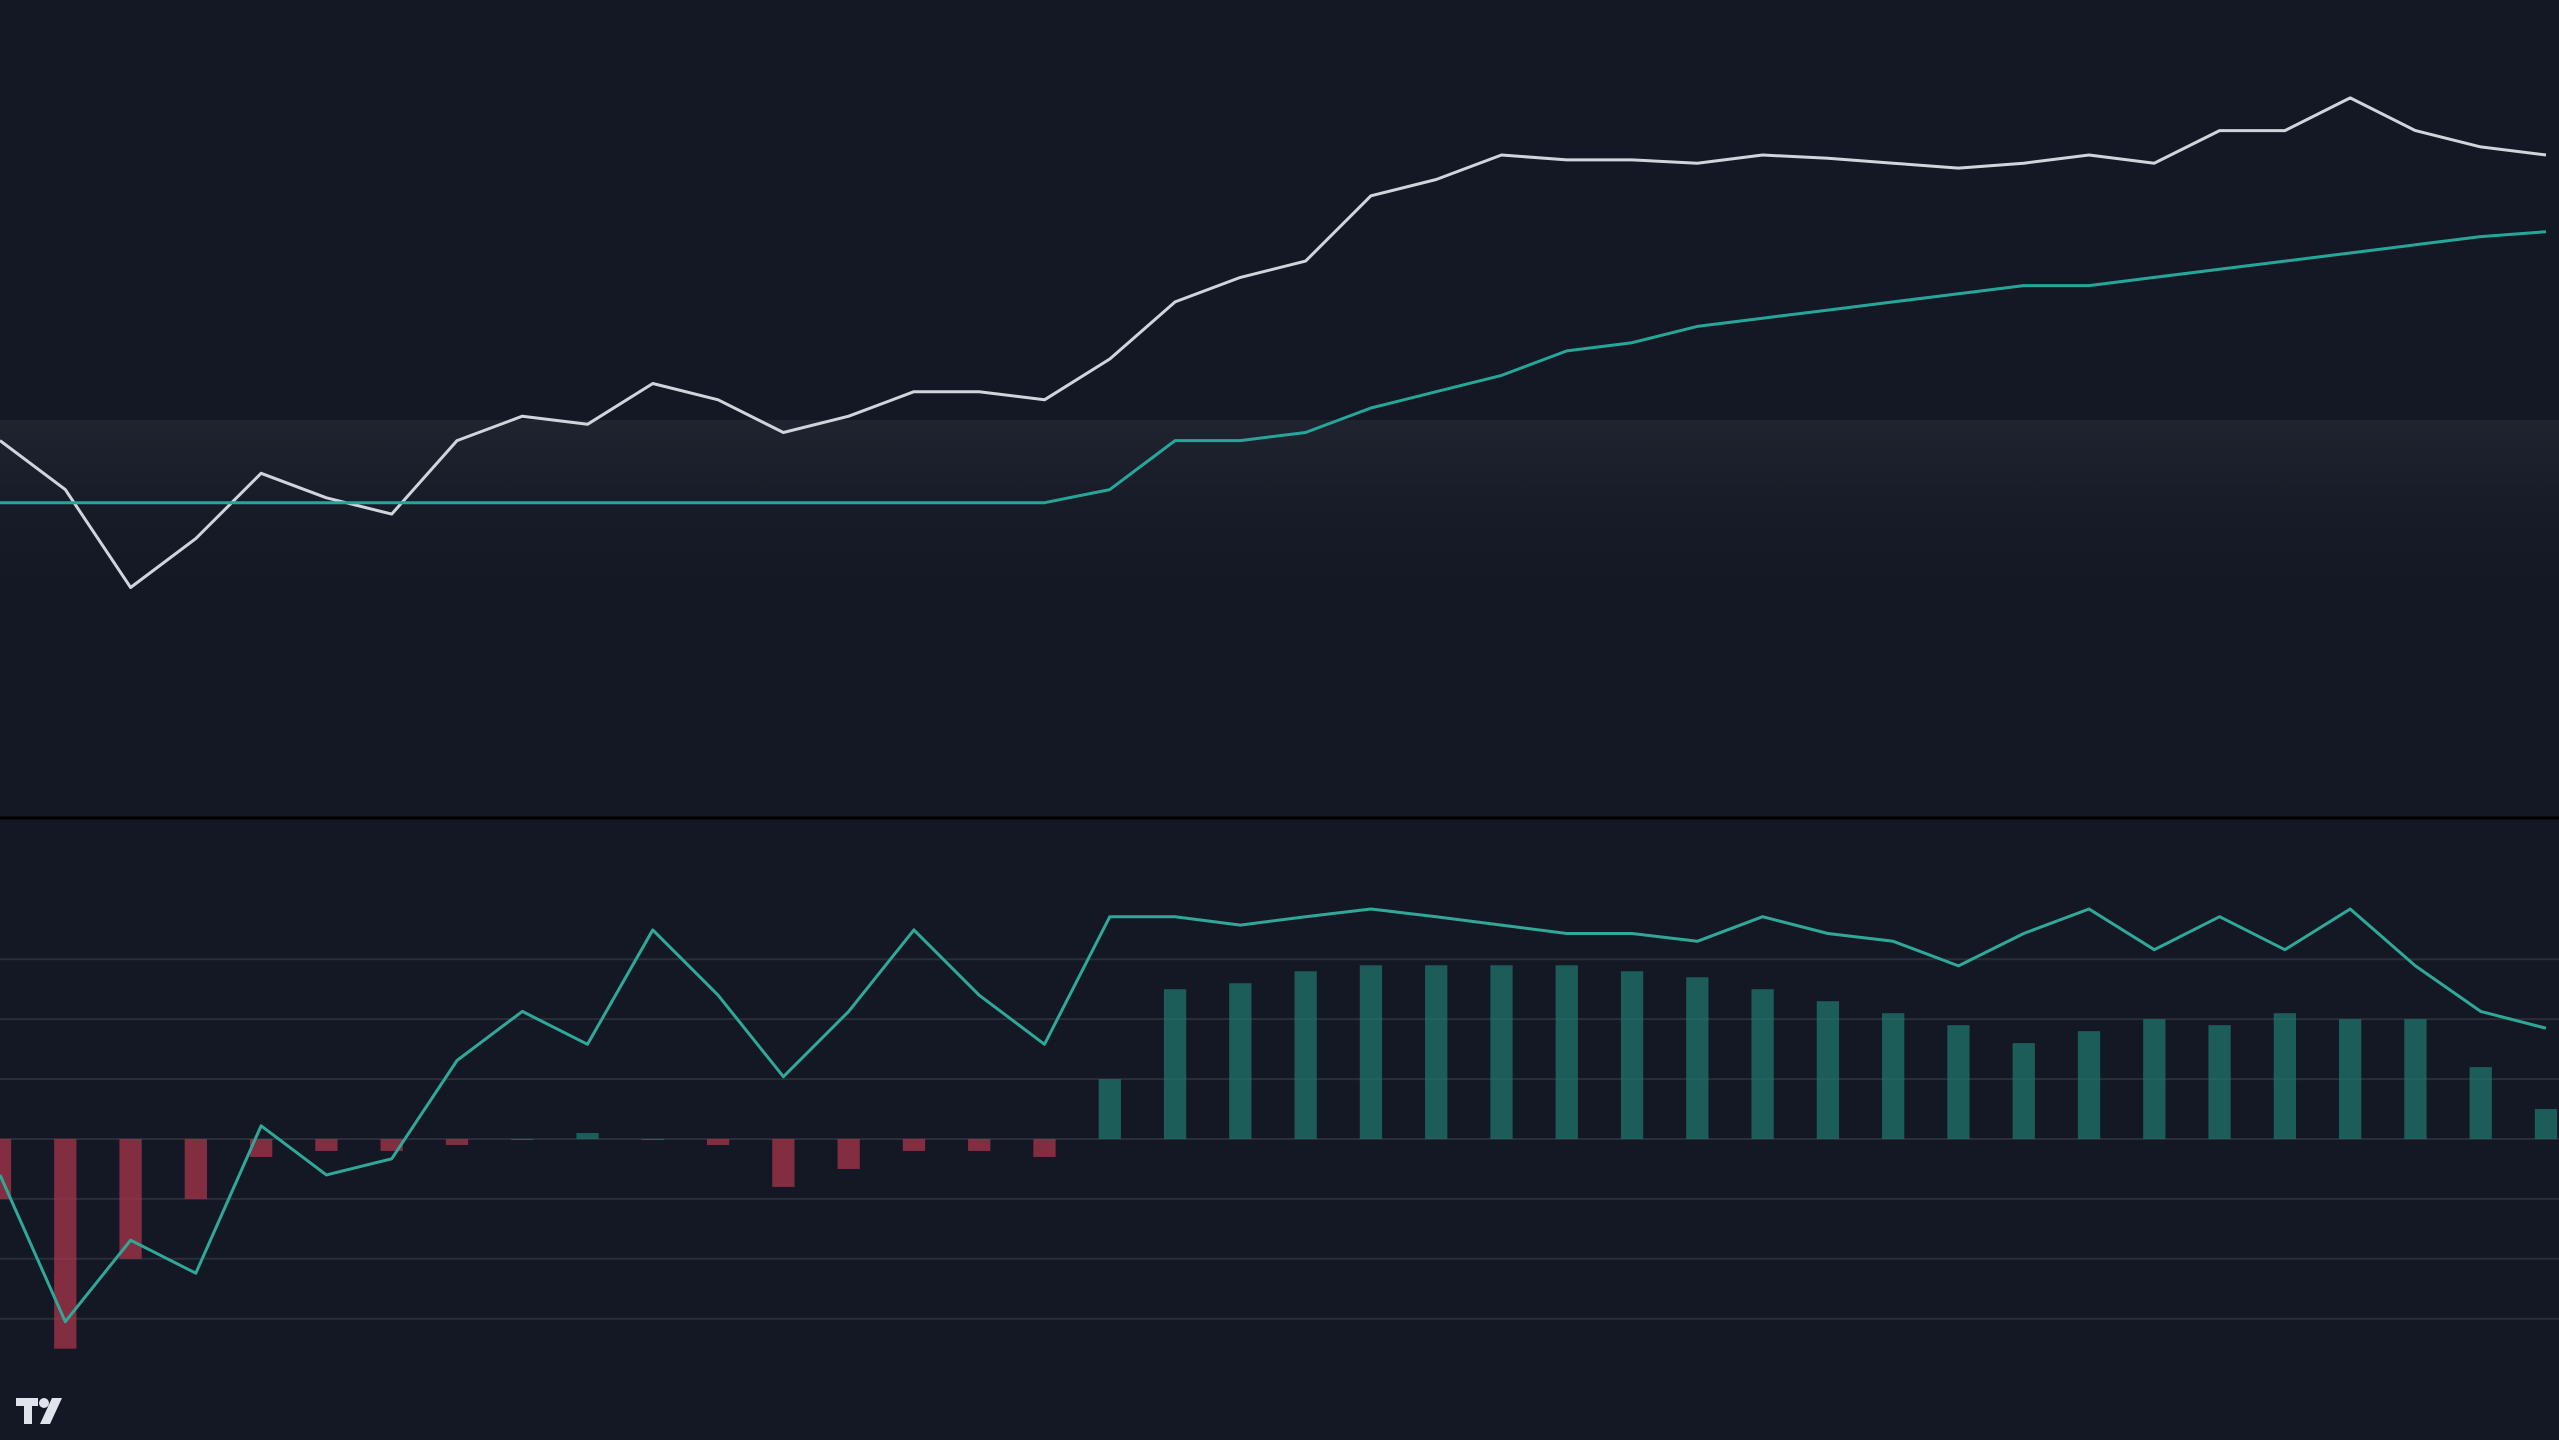  What do you see at coordinates (39, 1411) in the screenshot?
I see `logo` at bounding box center [39, 1411].